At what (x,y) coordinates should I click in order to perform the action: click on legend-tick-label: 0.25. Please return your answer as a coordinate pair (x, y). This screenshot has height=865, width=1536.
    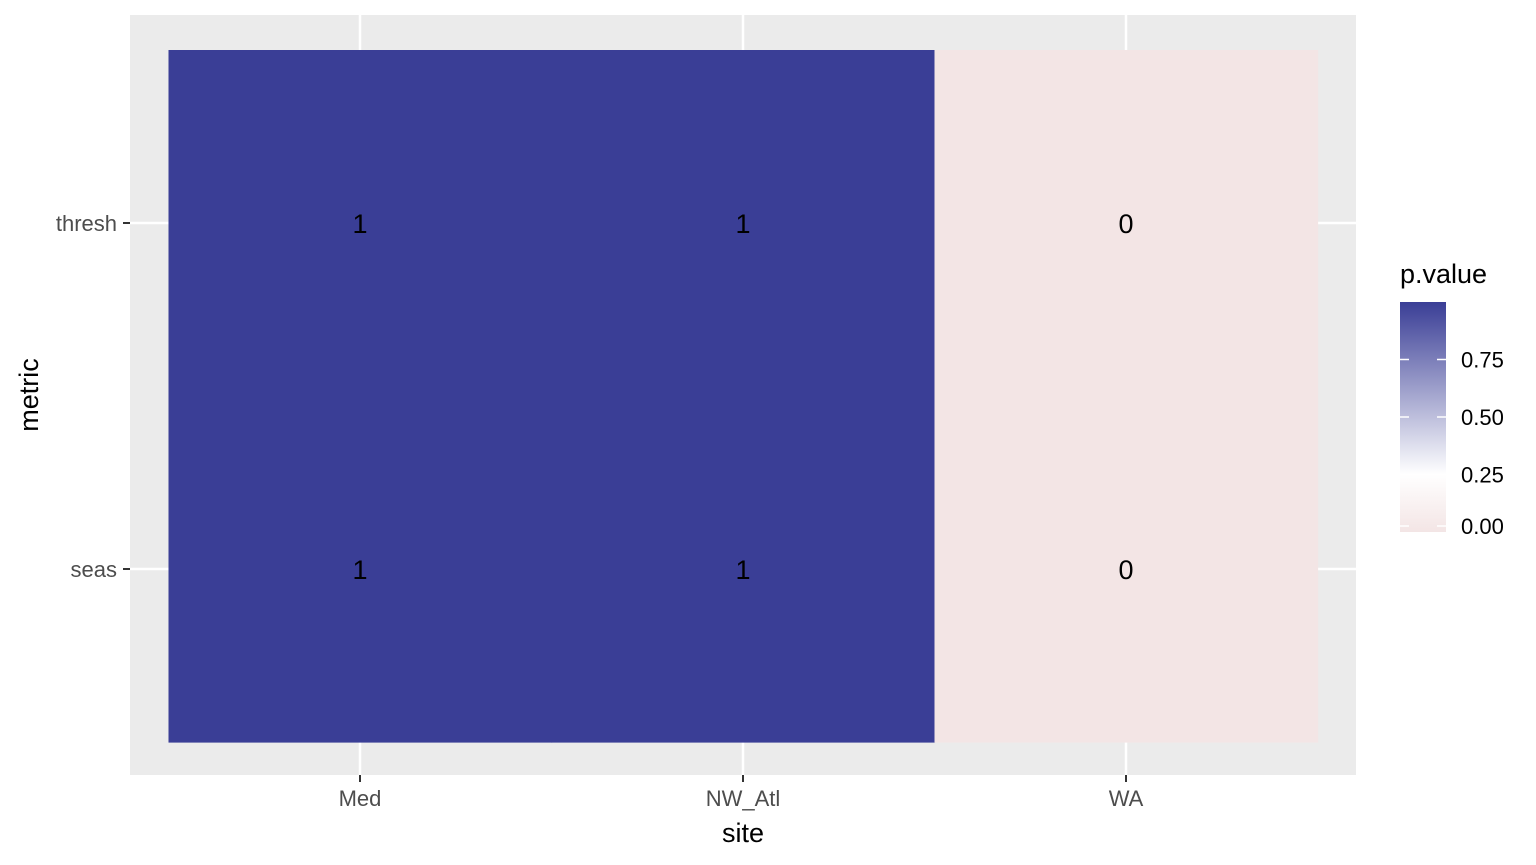
    Looking at the image, I should click on (1482, 475).